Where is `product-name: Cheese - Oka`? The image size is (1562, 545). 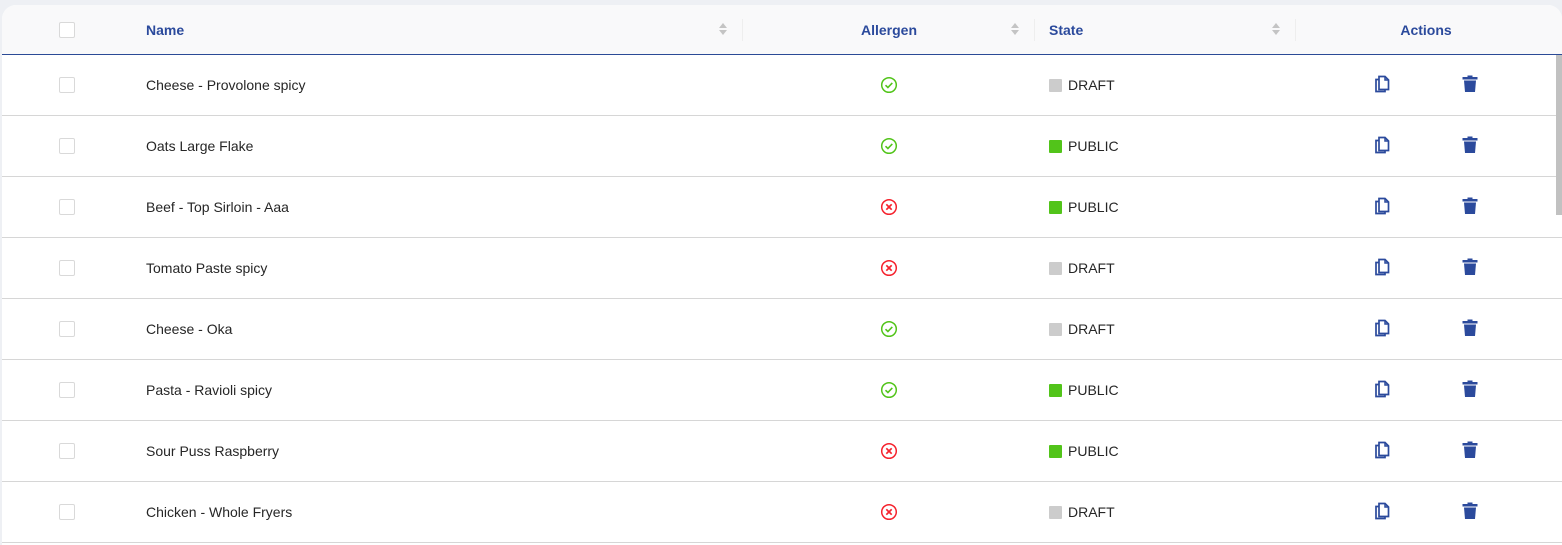
product-name: Cheese - Oka is located at coordinates (189, 329).